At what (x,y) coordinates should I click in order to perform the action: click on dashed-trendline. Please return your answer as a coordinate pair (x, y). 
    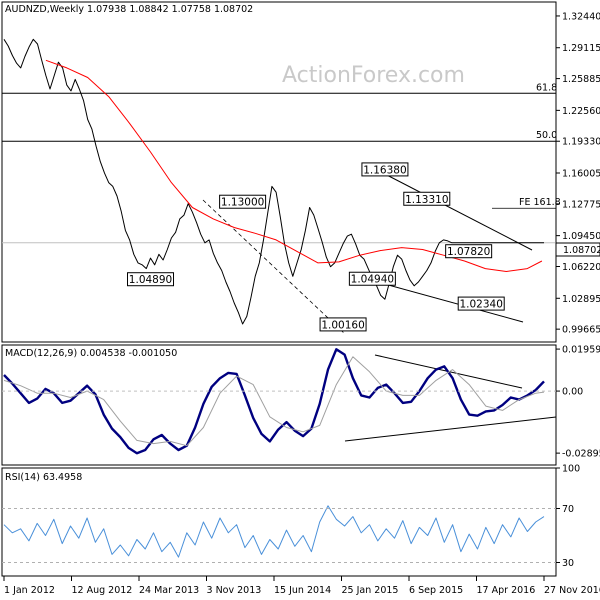
    Looking at the image, I should click on (274, 267).